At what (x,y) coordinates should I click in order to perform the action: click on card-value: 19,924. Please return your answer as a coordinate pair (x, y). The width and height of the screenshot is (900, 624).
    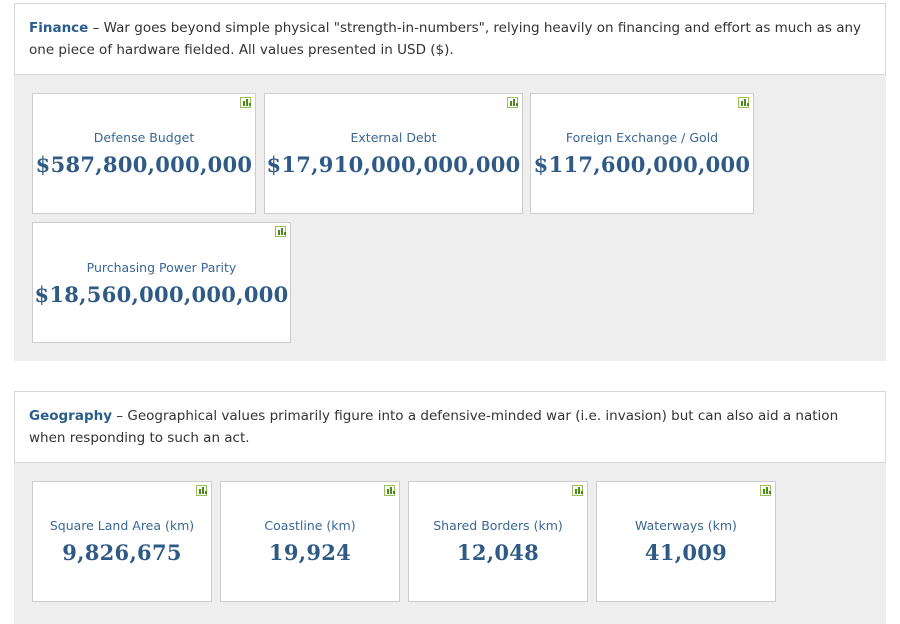
    Looking at the image, I should click on (310, 552).